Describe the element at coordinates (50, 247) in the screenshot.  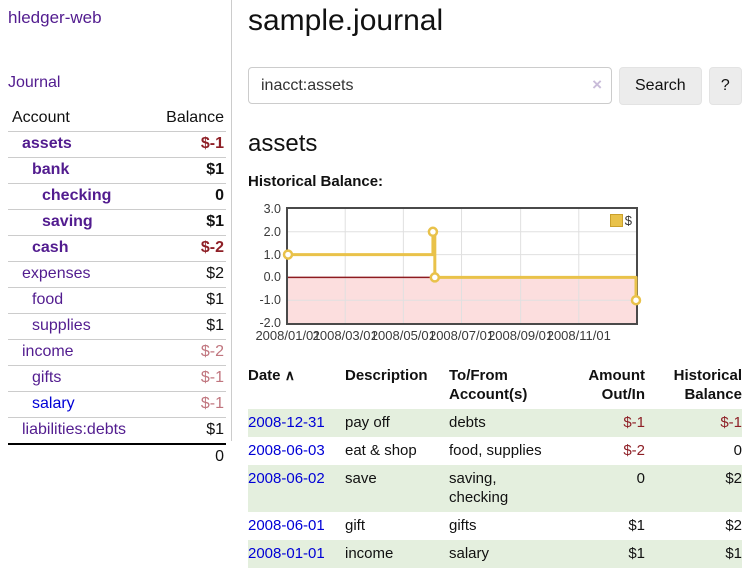
I see `account-link-cash: cash` at that location.